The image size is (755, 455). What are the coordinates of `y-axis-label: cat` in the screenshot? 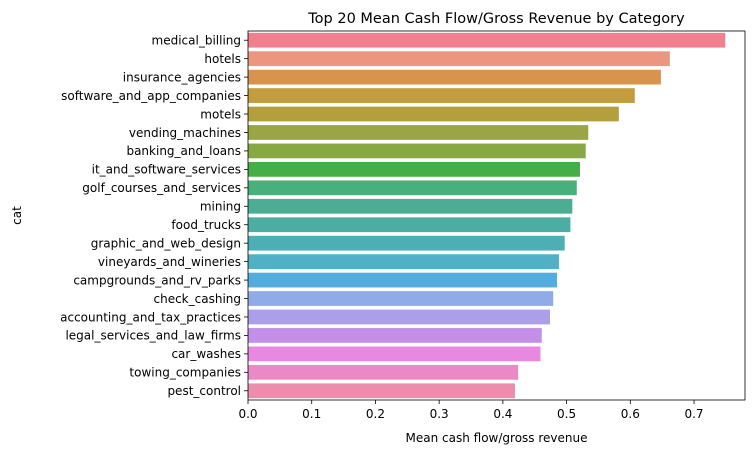 It's located at (17, 215).